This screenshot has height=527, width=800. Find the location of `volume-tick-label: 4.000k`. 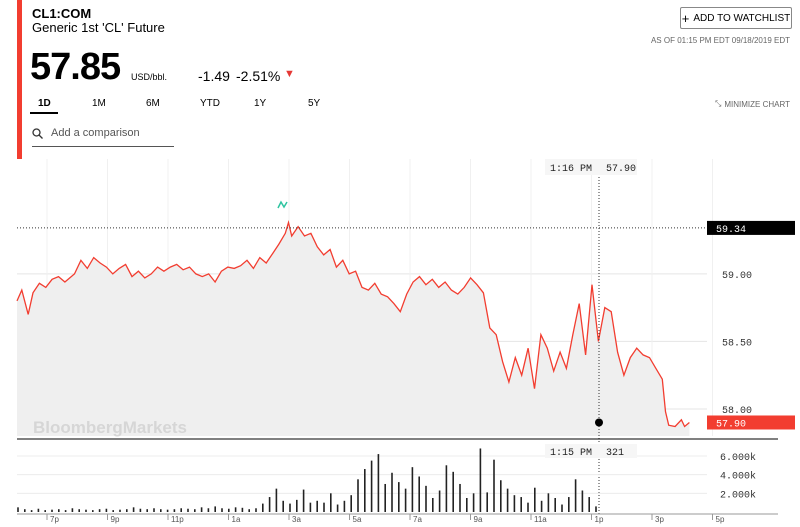

volume-tick-label: 4.000k is located at coordinates (738, 477).